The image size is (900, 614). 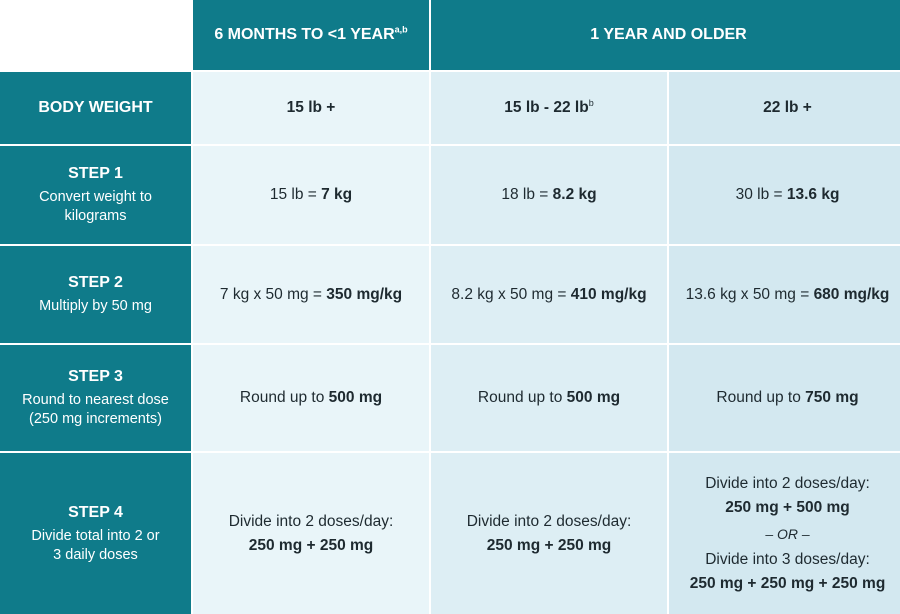 I want to click on step1-col3: 30 lb = 13.6 kg, so click(x=784, y=195).